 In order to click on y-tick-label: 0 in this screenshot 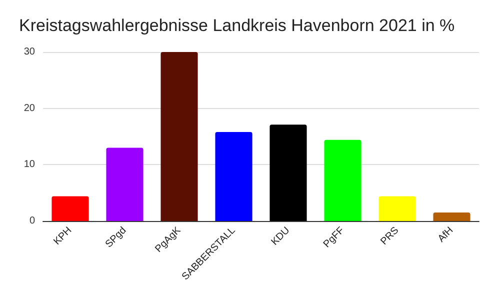, I will do `click(32, 221)`.